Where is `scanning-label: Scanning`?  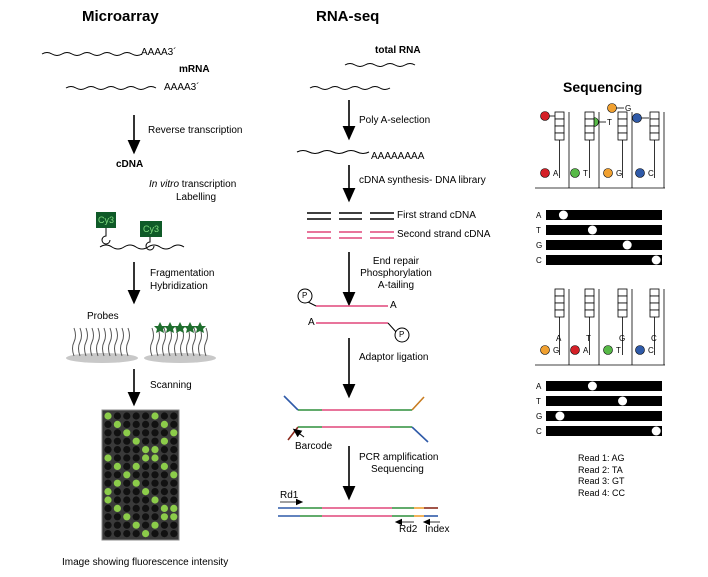
scanning-label: Scanning is located at coordinates (171, 385).